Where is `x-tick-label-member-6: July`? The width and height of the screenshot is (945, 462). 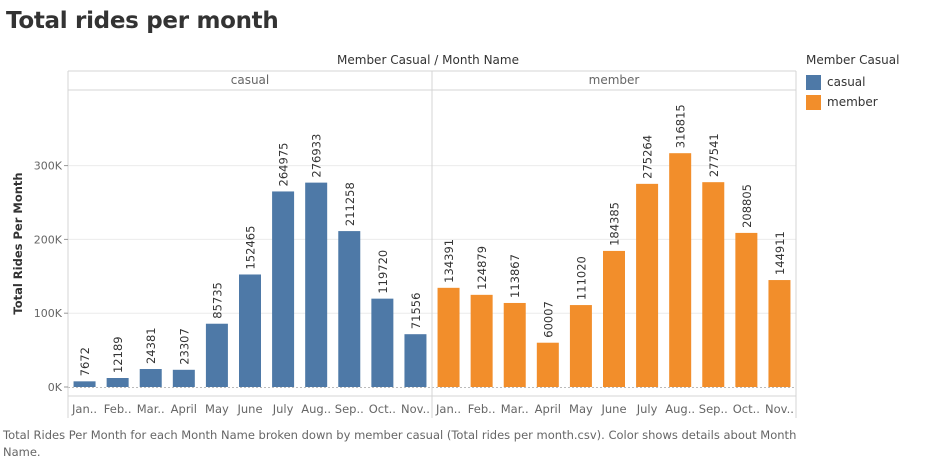
x-tick-label-member-6: July is located at coordinates (647, 409).